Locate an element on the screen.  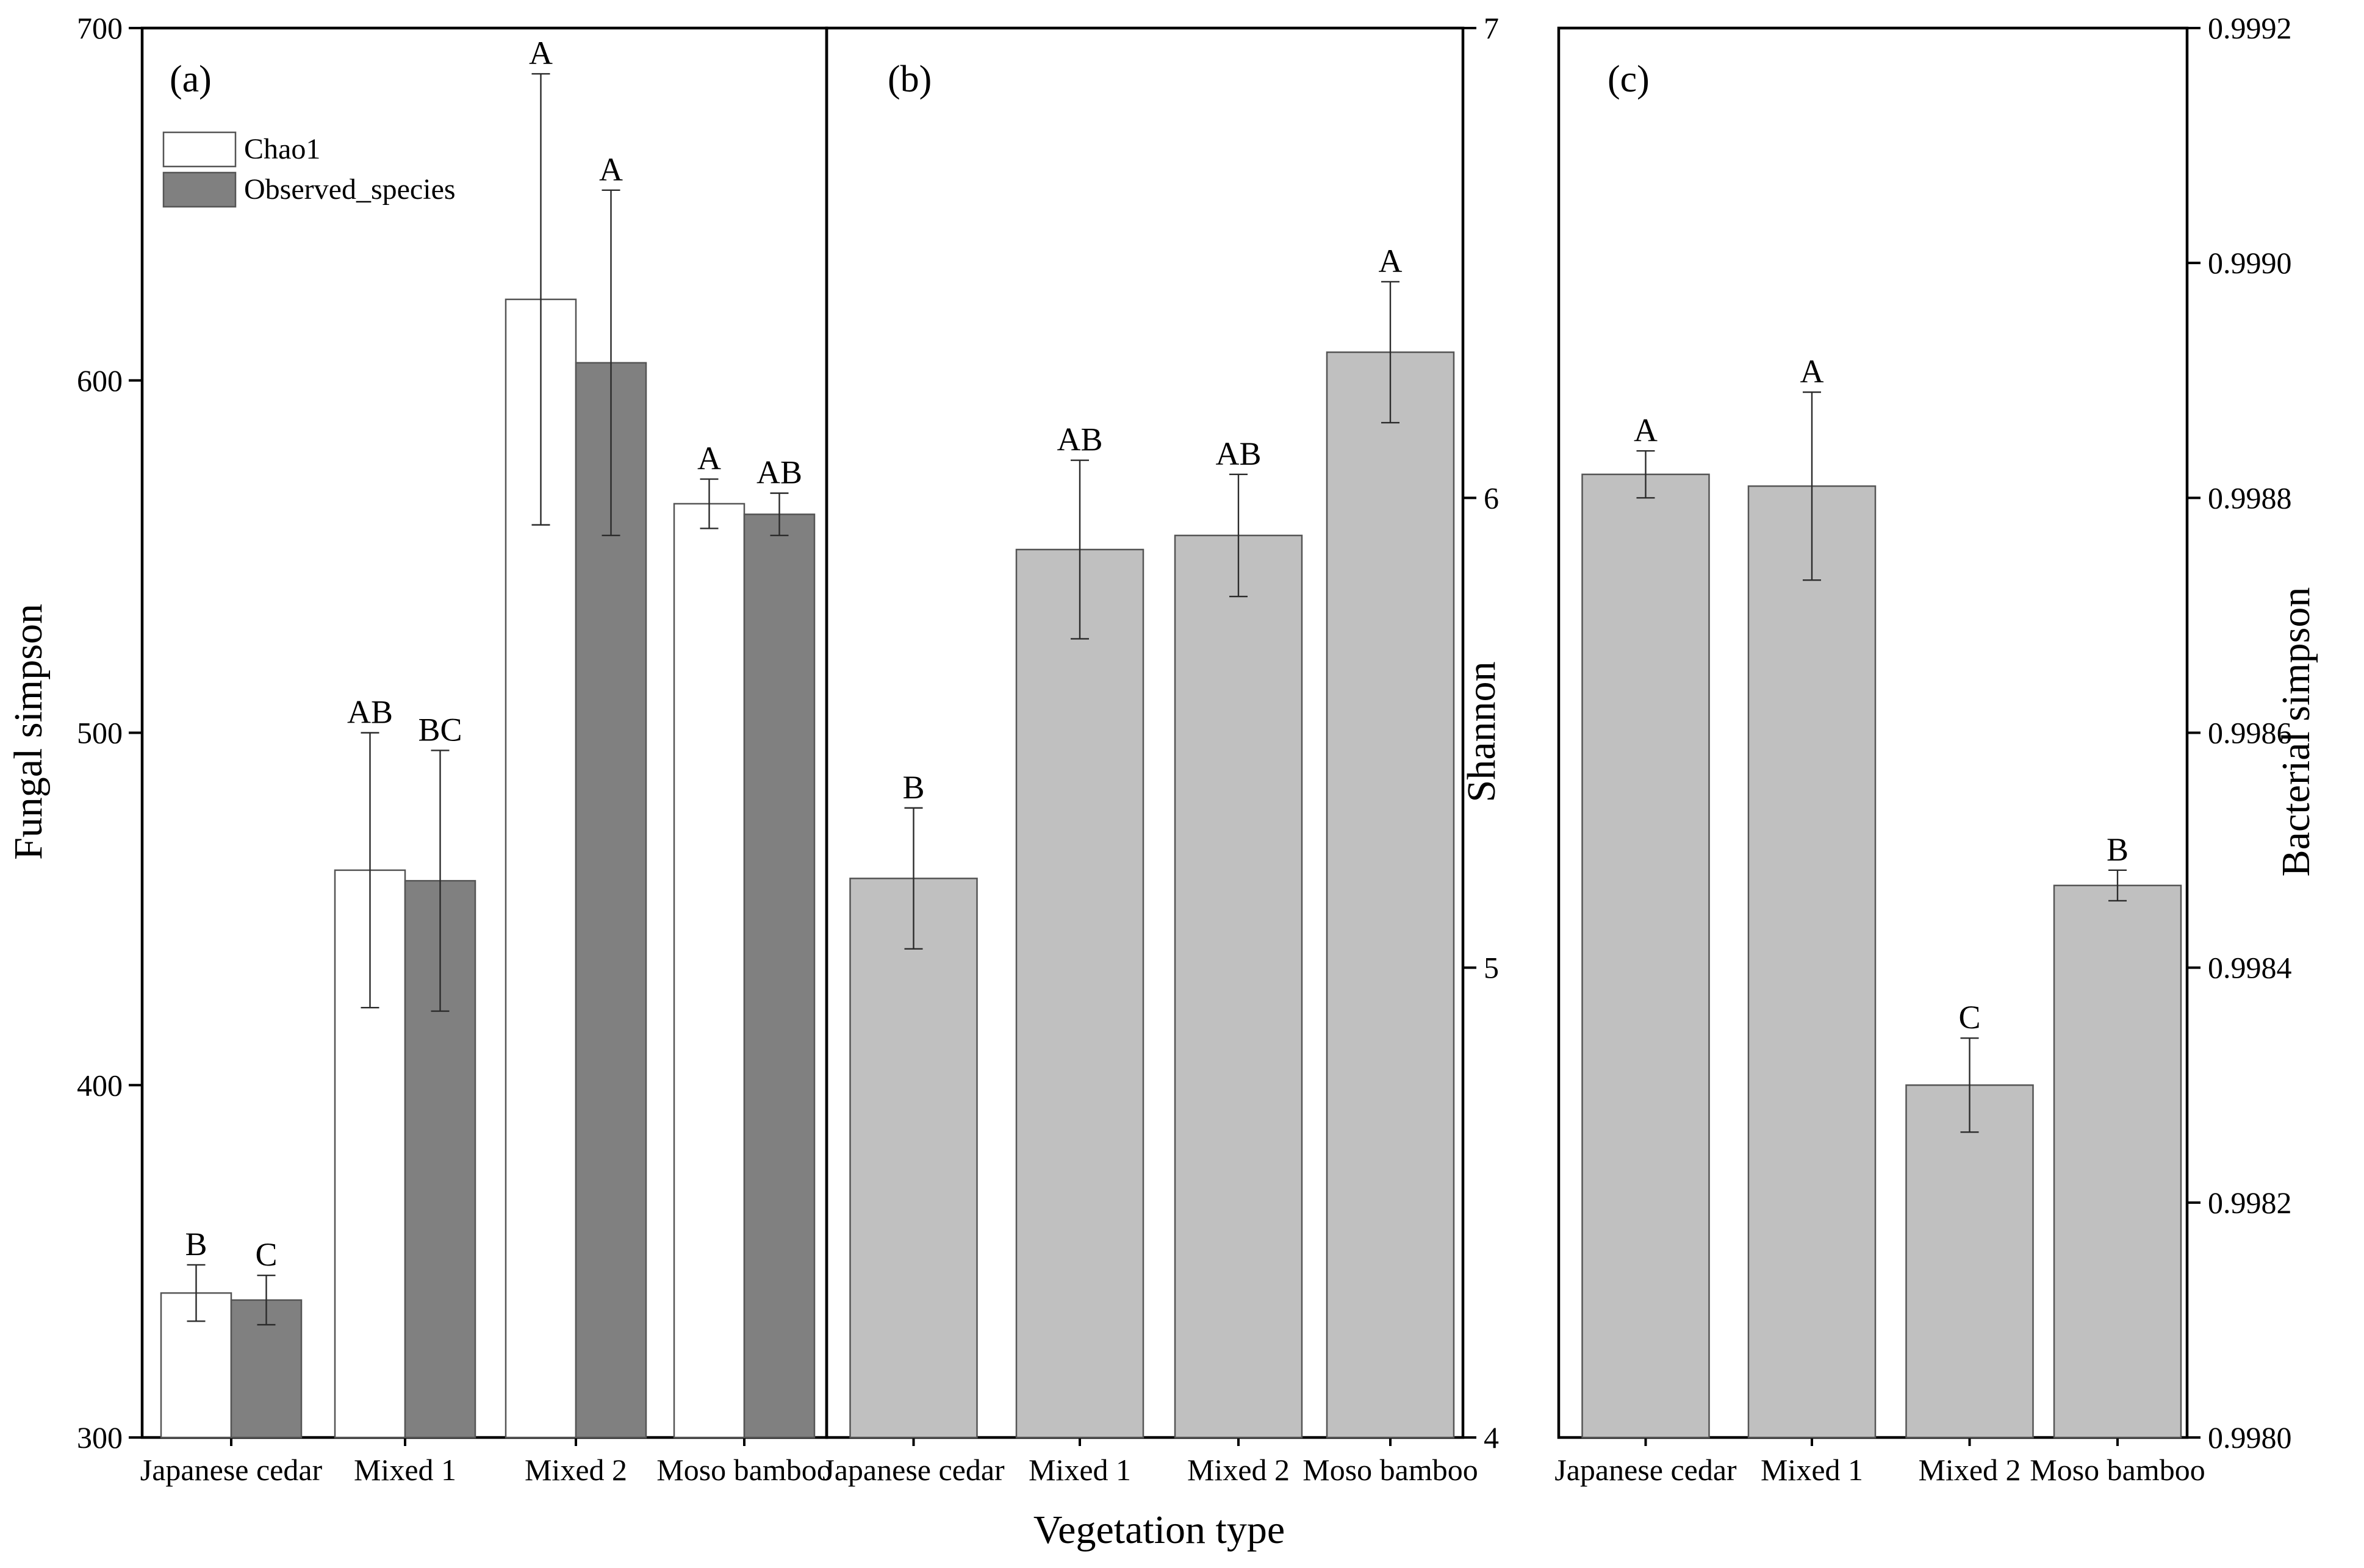
y-tick-label: 300 is located at coordinates (100, 1437).